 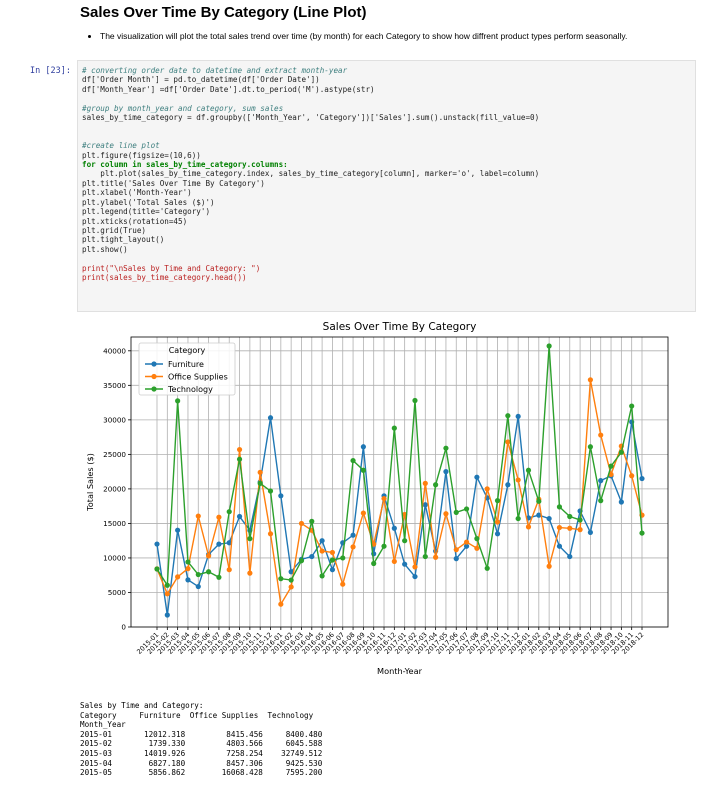 I want to click on code-line: plt.figure(figsize=(10,6)), so click(x=141, y=155).